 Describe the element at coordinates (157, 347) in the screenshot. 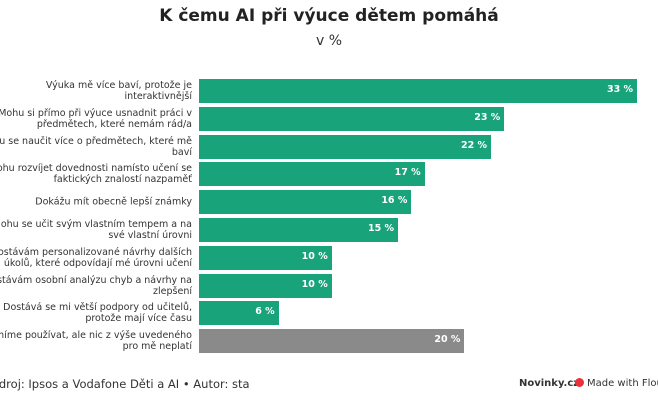

I see `category-label-line: pro mě neplatí` at that location.